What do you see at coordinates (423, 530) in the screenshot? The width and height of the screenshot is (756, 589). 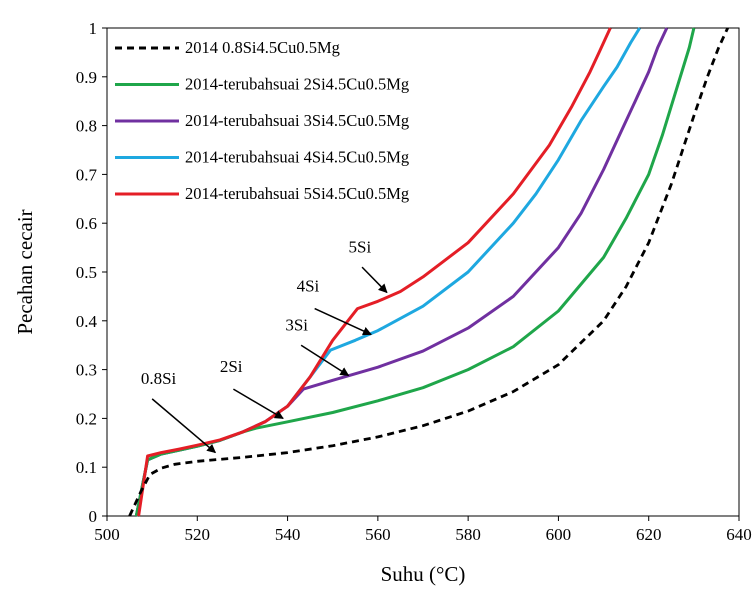 I see `x-axis-ticks: 500 520 540 560 580 600 620 640` at bounding box center [423, 530].